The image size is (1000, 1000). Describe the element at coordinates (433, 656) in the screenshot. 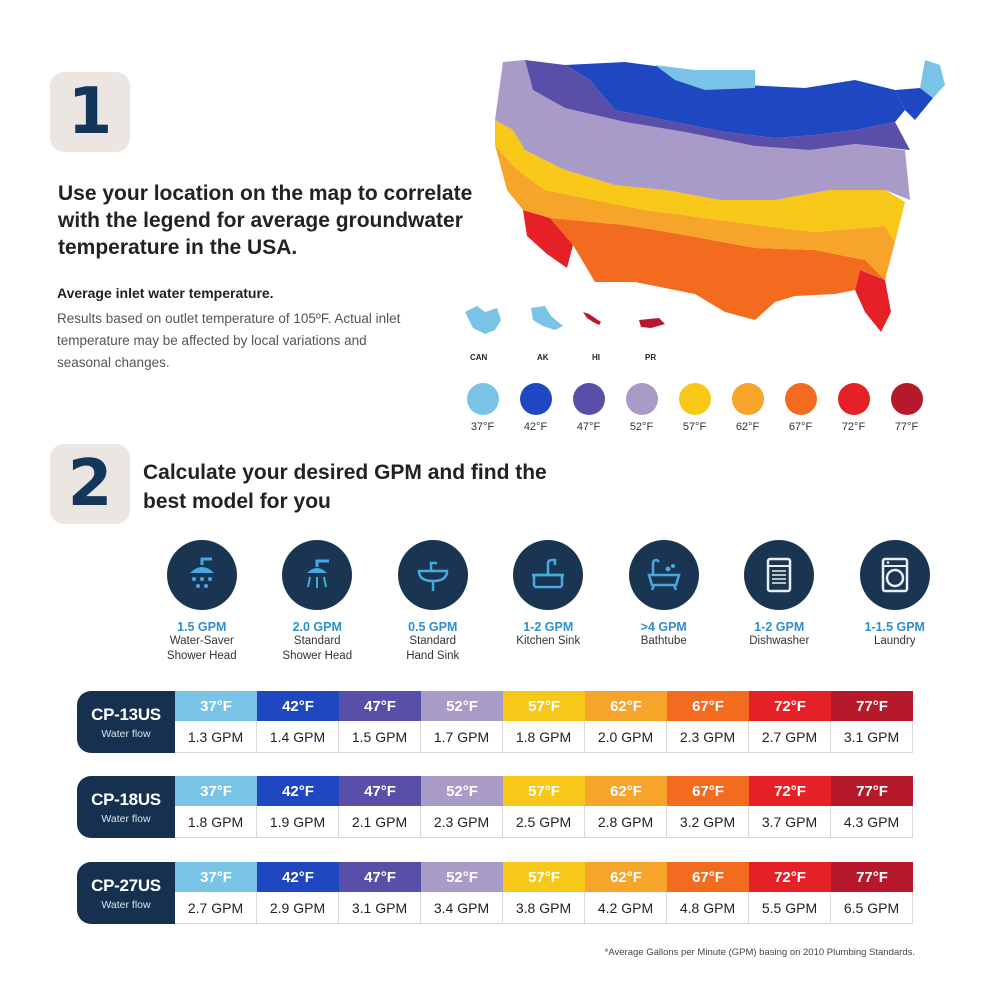

I see `usage-name-line2: Hand Sink` at that location.